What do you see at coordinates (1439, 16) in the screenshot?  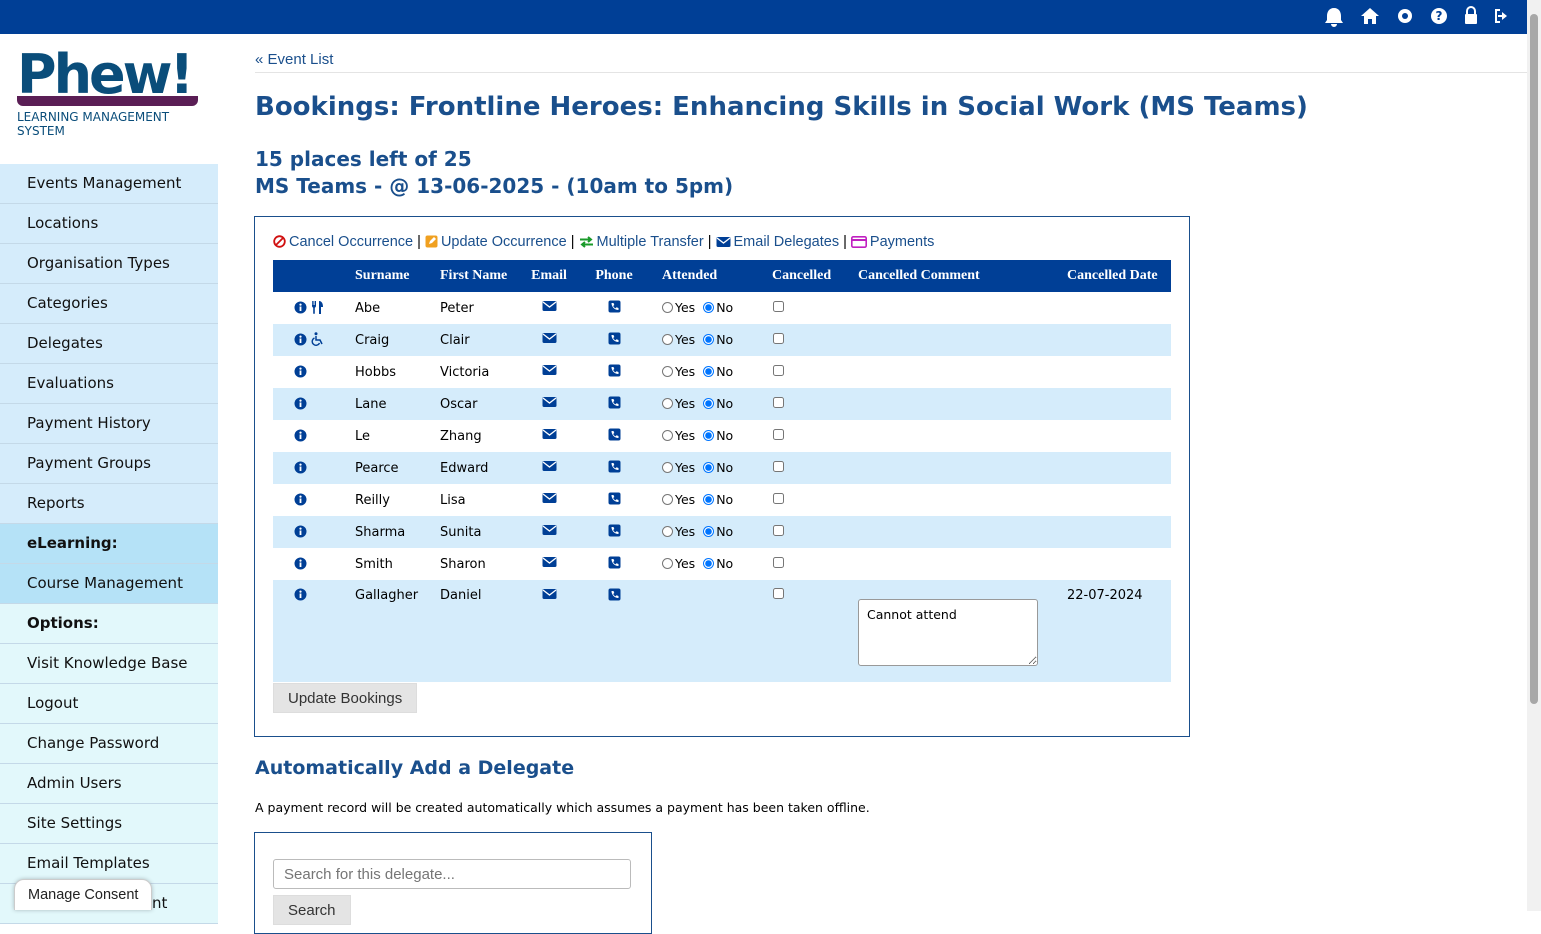 I see `help-icon` at bounding box center [1439, 16].